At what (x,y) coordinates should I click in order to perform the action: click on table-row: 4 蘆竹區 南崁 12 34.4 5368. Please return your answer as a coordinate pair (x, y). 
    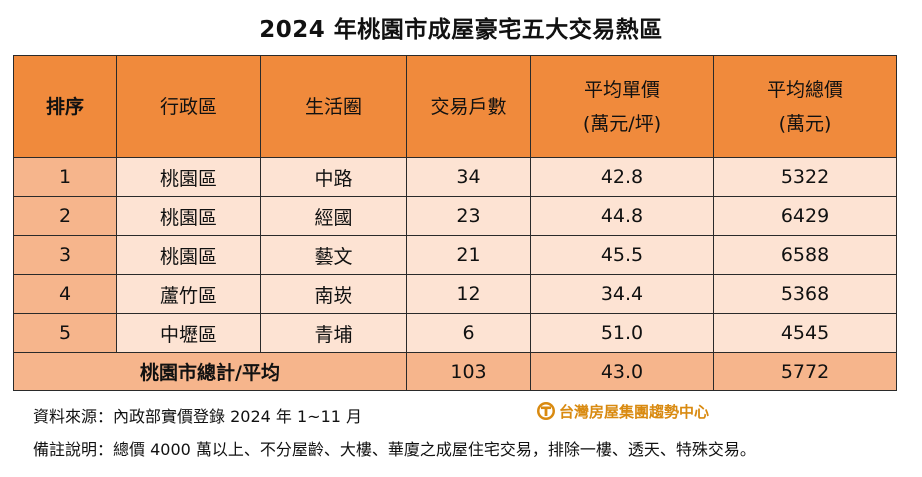
    Looking at the image, I should click on (455, 294).